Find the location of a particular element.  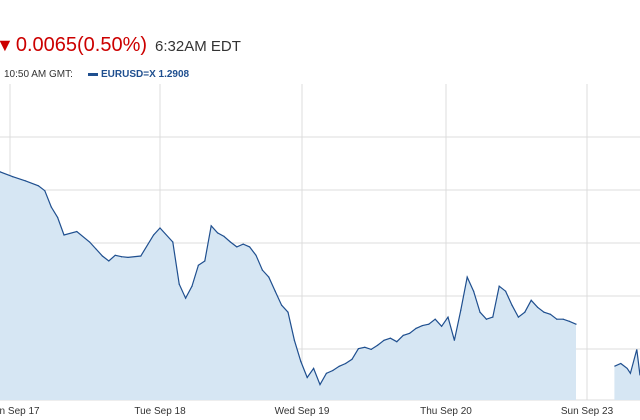

x-tick-label: Wed Sep 19 is located at coordinates (302, 411).